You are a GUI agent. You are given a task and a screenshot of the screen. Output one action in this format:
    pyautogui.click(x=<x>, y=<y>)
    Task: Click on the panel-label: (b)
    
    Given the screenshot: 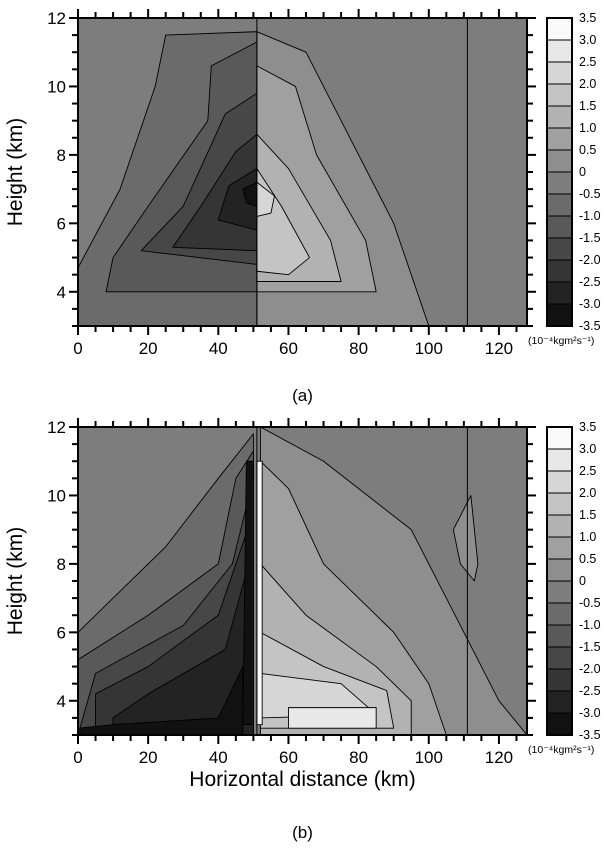 What is the action you would take?
    pyautogui.click(x=302, y=832)
    